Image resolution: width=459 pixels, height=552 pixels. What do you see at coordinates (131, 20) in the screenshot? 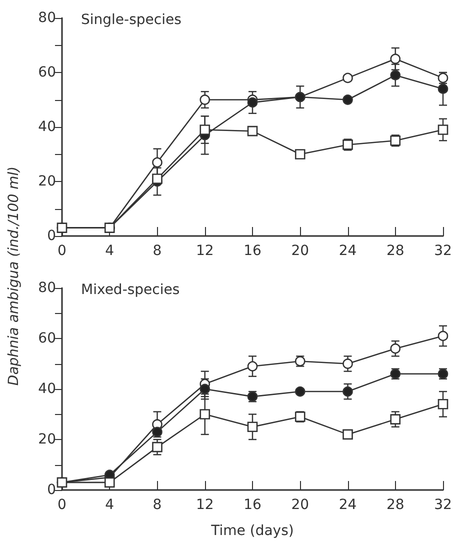
I see `chart-title: Single-species` at bounding box center [131, 20].